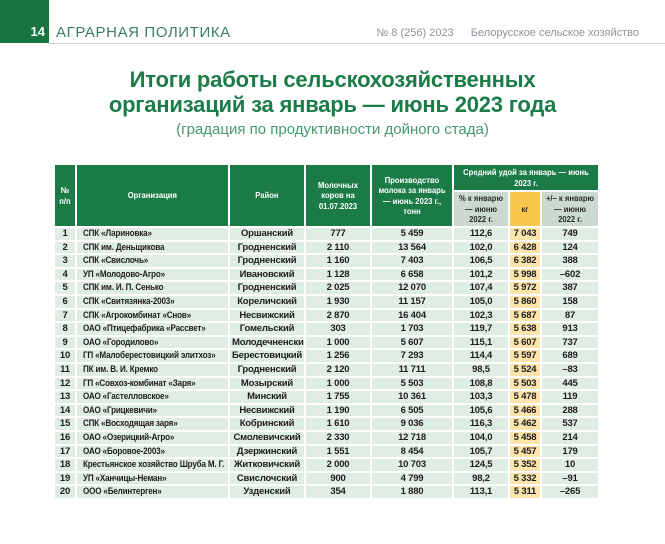 The height and width of the screenshot is (544, 665). Describe the element at coordinates (65, 478) in the screenshot. I see `cell-num: 19` at that location.